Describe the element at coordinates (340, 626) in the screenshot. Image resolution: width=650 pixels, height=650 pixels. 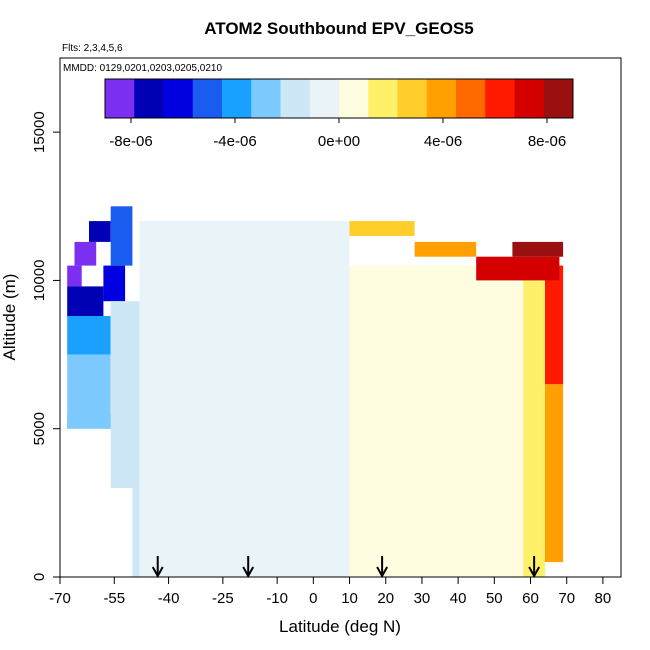
I see `x-axis-label: Latitude (deg N)` at that location.